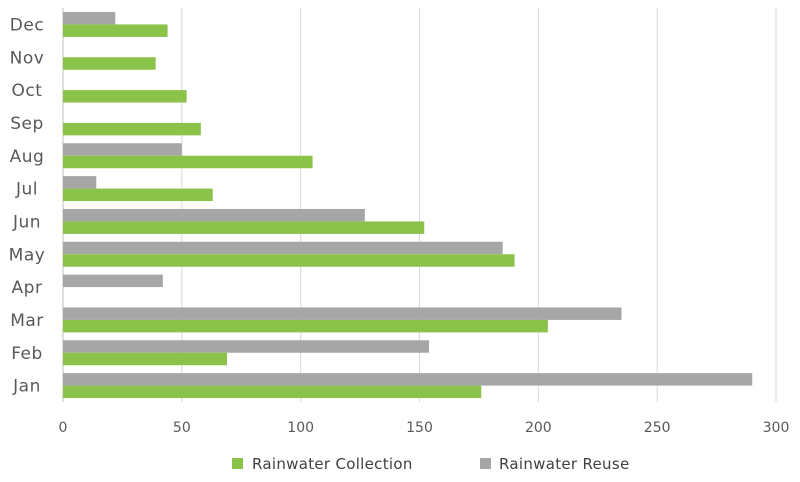 The width and height of the screenshot is (800, 482). What do you see at coordinates (27, 288) in the screenshot?
I see `category-label-apr: Apr` at bounding box center [27, 288].